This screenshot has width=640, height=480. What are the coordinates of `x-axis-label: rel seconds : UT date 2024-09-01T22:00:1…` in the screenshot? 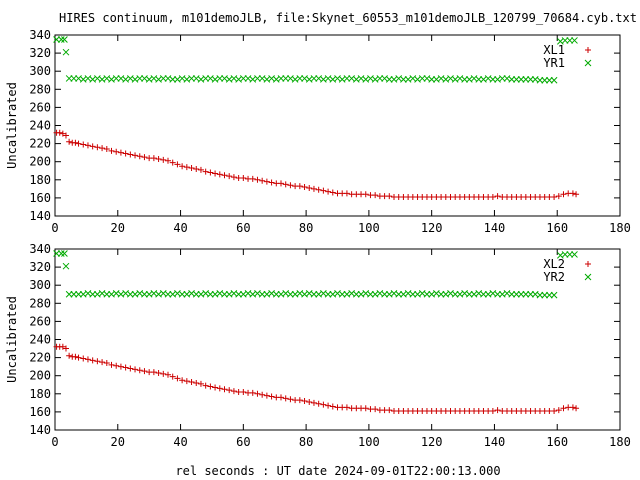 It's located at (337, 471).